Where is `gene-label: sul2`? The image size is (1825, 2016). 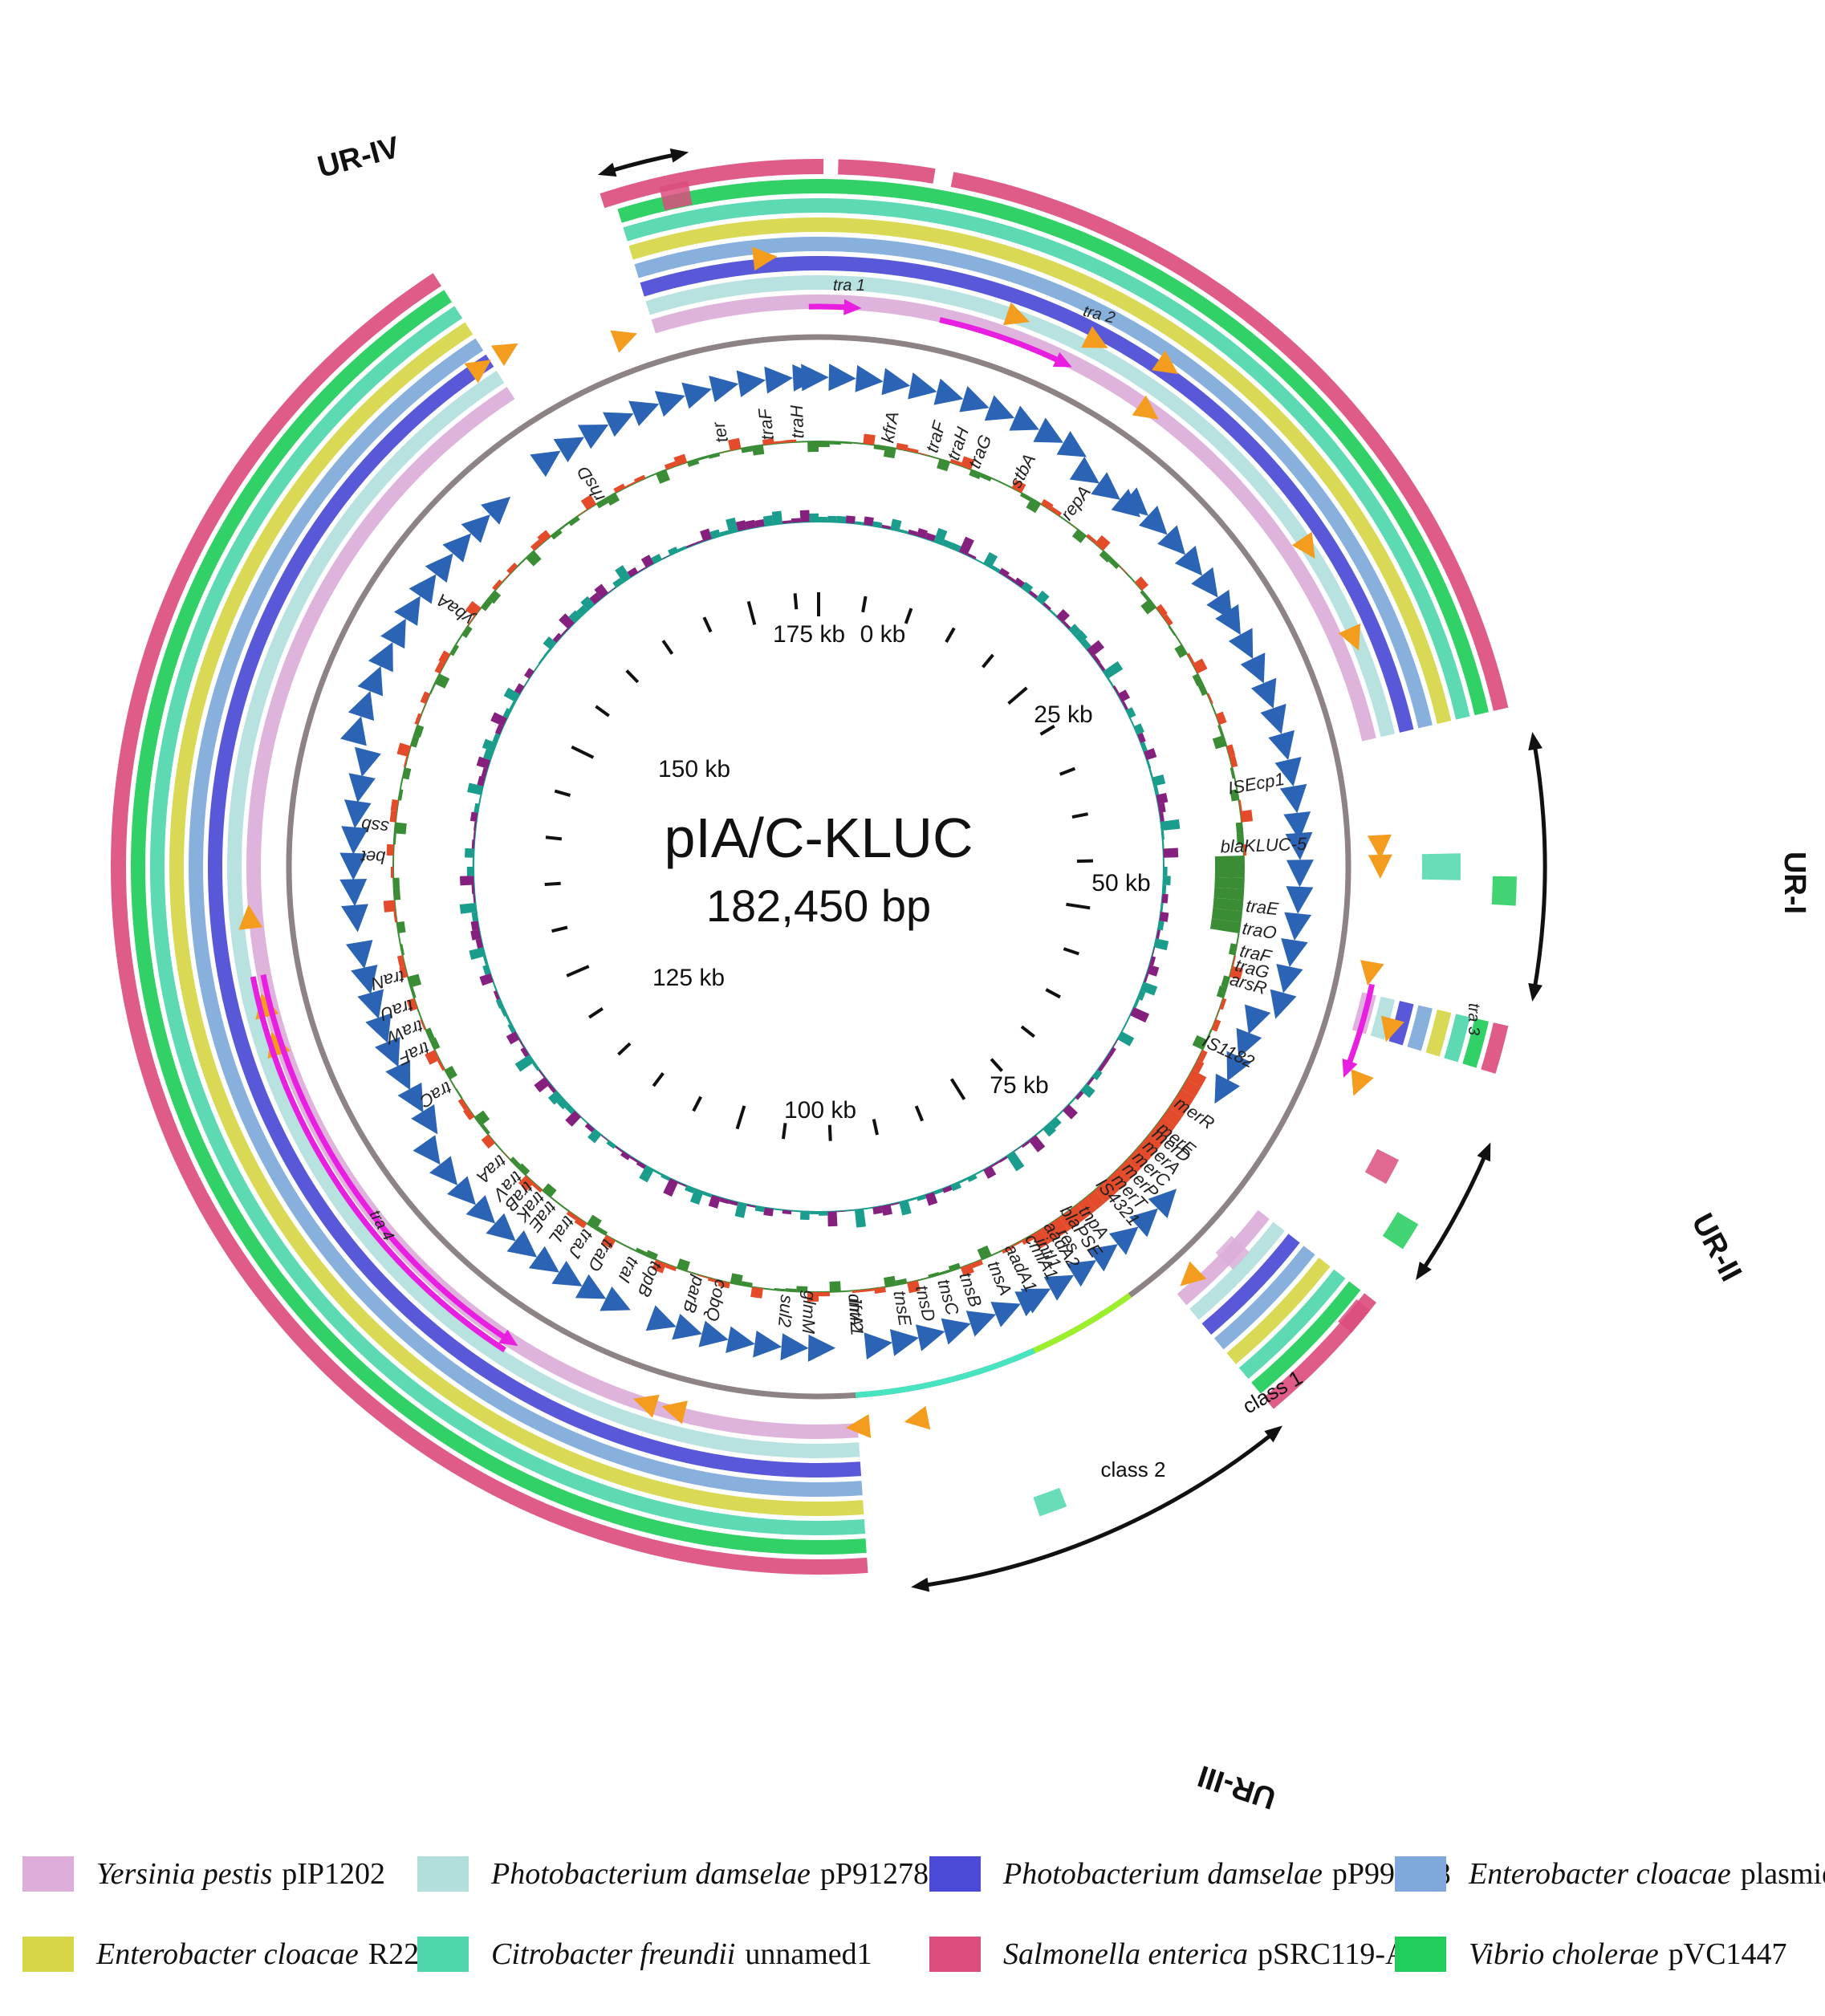
gene-label: sul2 is located at coordinates (786, 1310).